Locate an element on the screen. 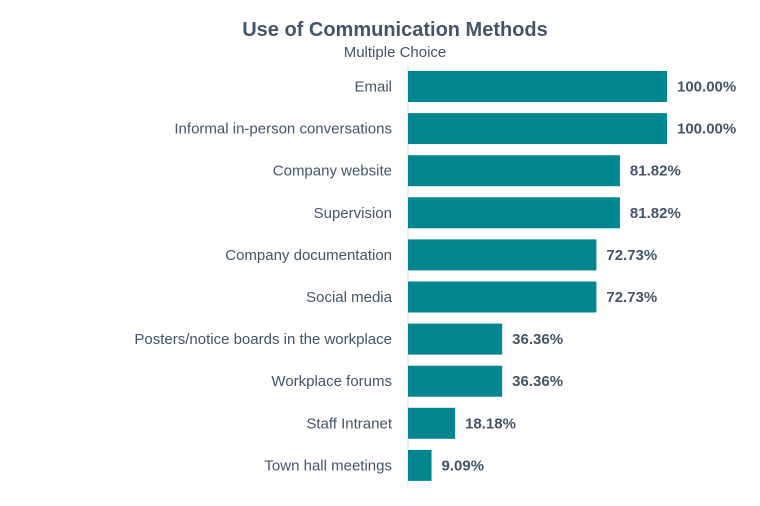 Image resolution: width=760 pixels, height=506 pixels. category-label: Supervision is located at coordinates (353, 213).